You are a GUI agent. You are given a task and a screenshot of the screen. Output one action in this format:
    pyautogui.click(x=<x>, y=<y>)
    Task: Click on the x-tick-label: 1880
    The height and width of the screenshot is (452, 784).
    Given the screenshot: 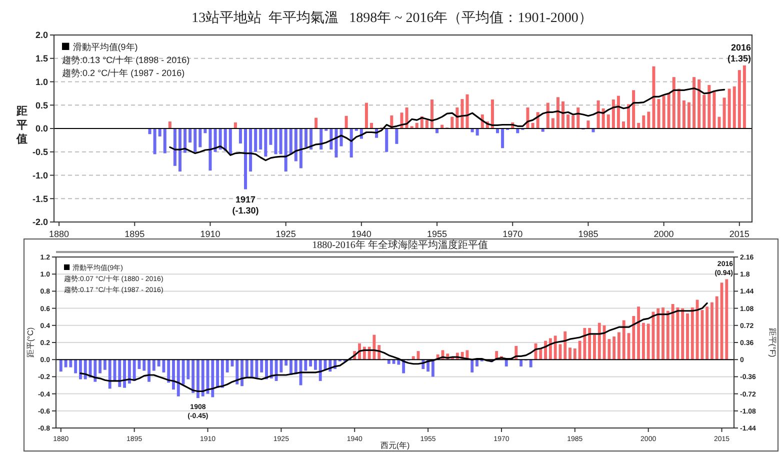 What is the action you would take?
    pyautogui.click(x=59, y=234)
    